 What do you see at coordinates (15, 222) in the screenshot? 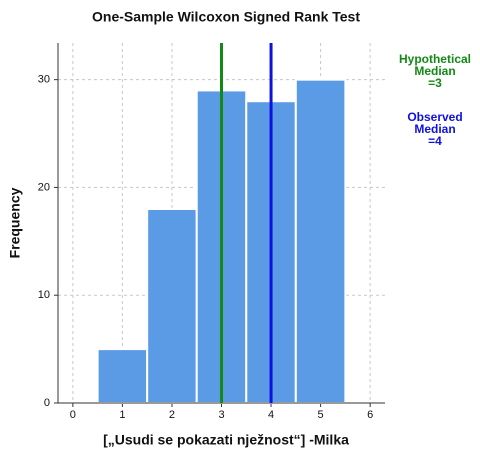
I see `y-axis-label: Frequency` at bounding box center [15, 222].